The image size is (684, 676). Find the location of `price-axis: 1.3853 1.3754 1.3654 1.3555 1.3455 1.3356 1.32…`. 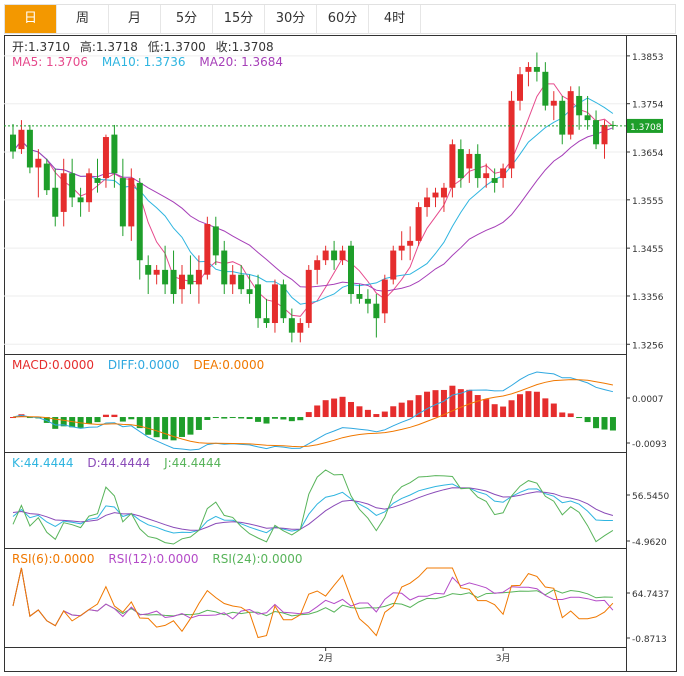

price-axis: 1.3853 1.3754 1.3654 1.3555 1.3455 1.3356 1.32… is located at coordinates (645, 202).